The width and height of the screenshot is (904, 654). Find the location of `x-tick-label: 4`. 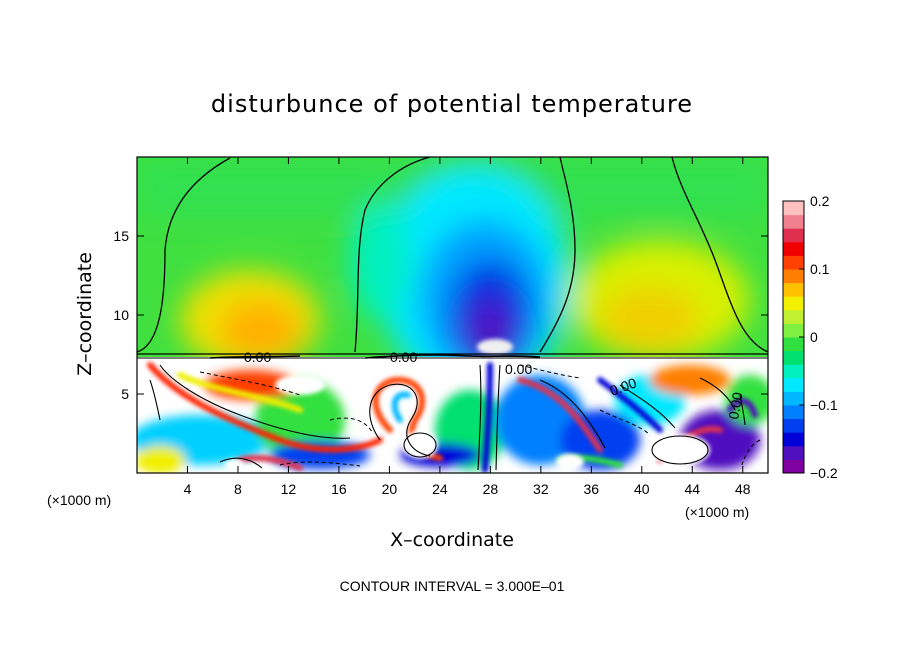

x-tick-label: 4 is located at coordinates (188, 489).